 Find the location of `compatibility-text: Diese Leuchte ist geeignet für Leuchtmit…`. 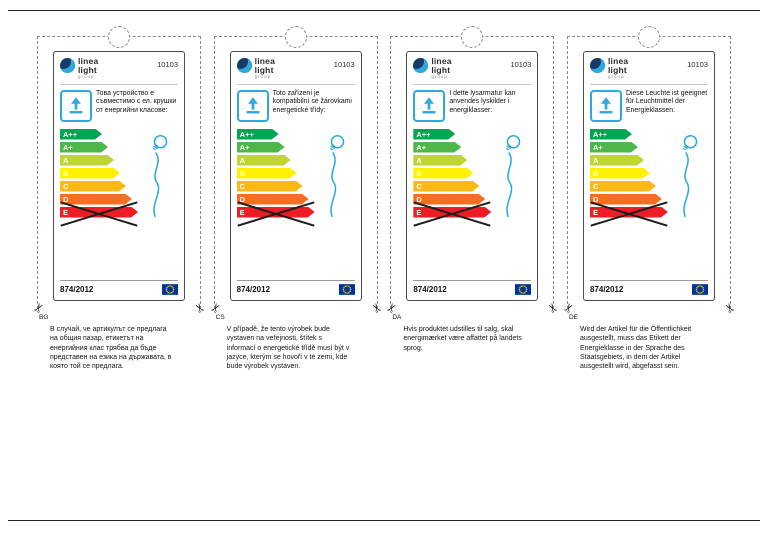

compatibility-text: Diese Leuchte ist geeignet für Leuchtmit… is located at coordinates (666, 102).